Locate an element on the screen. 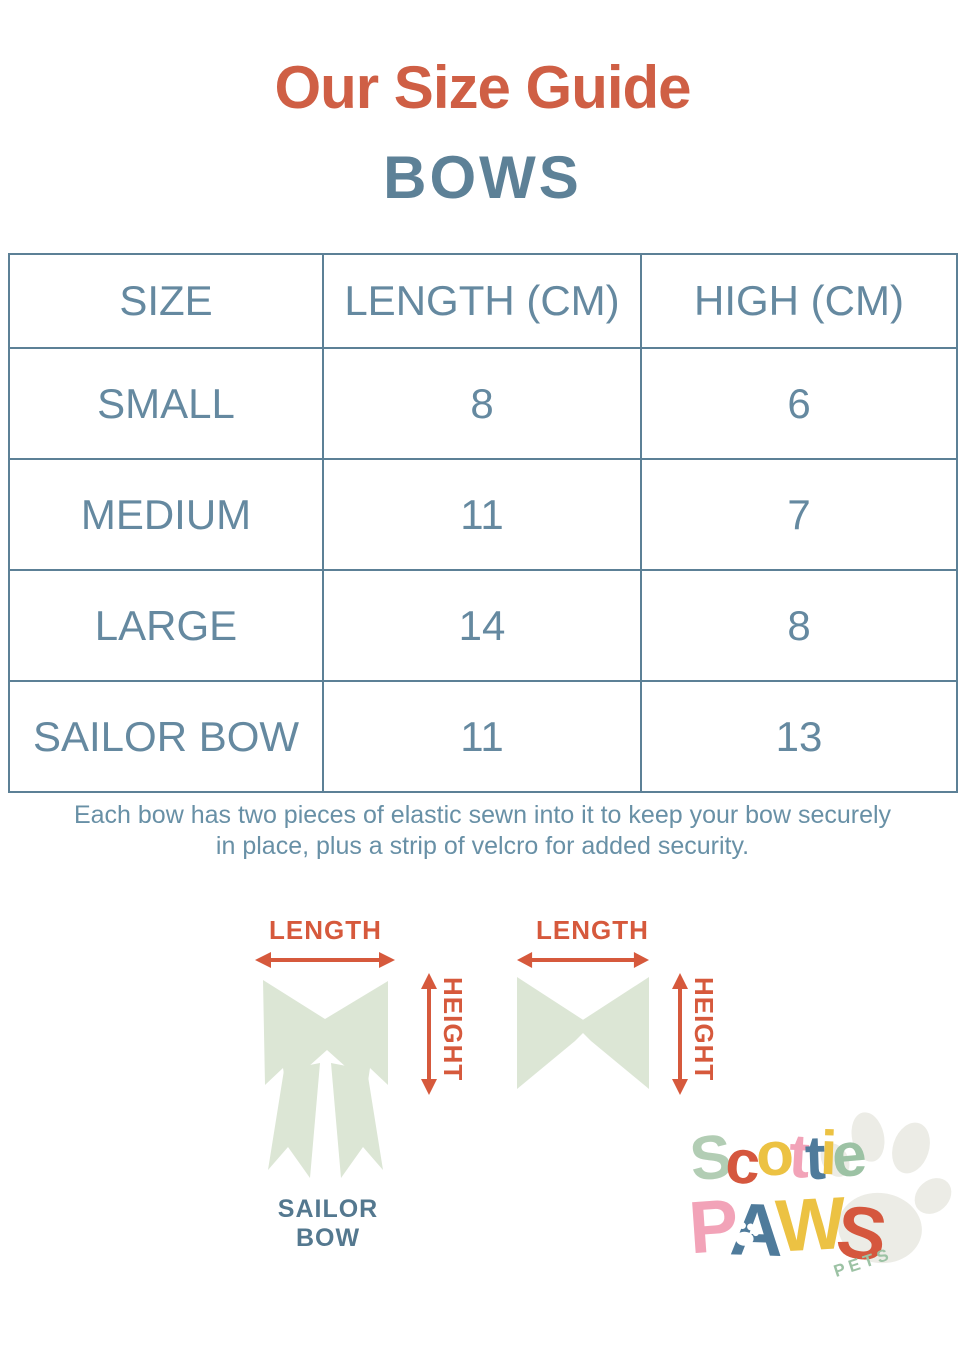 This screenshot has width=965, height=1350. page-title: Our Size Guide is located at coordinates (482, 87).